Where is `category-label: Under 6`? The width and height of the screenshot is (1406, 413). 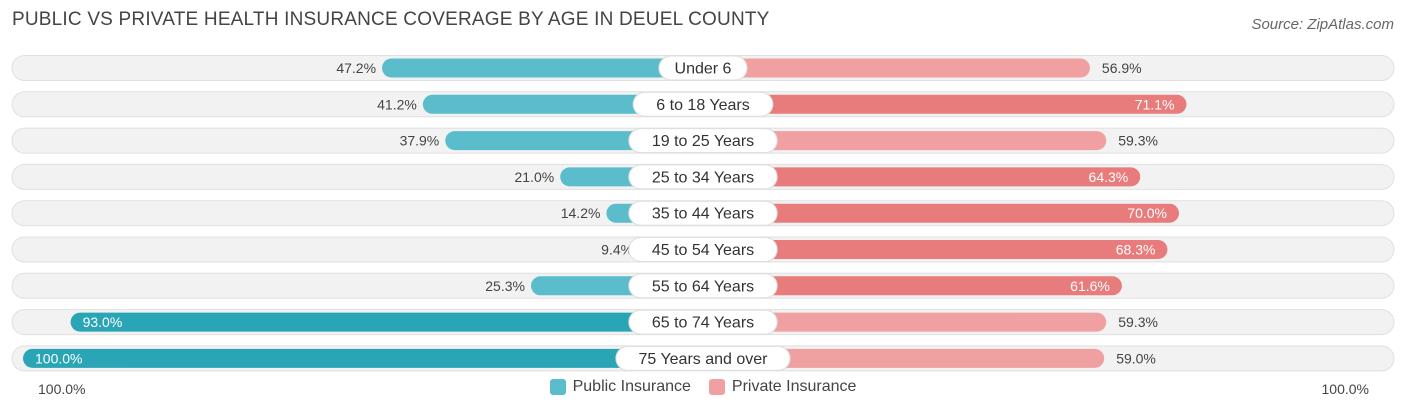
category-label: Under 6 is located at coordinates (703, 69).